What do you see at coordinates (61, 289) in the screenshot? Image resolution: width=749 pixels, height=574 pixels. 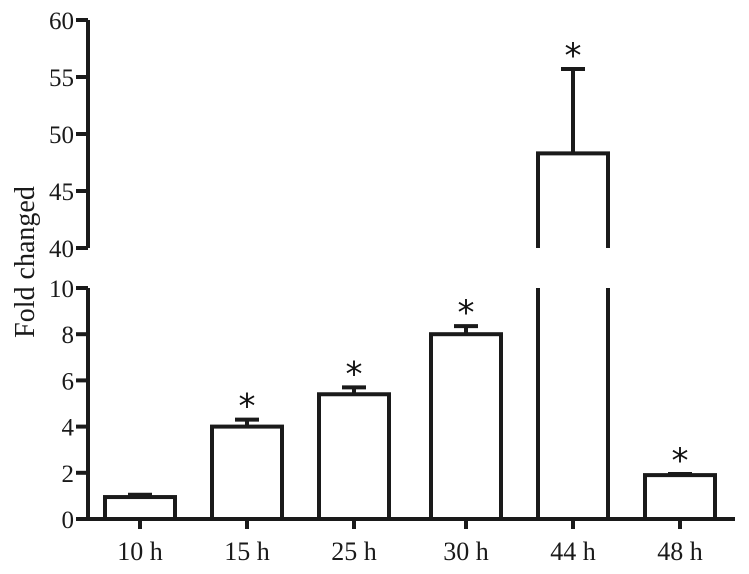 I see `y-tick-label: 10` at bounding box center [61, 289].